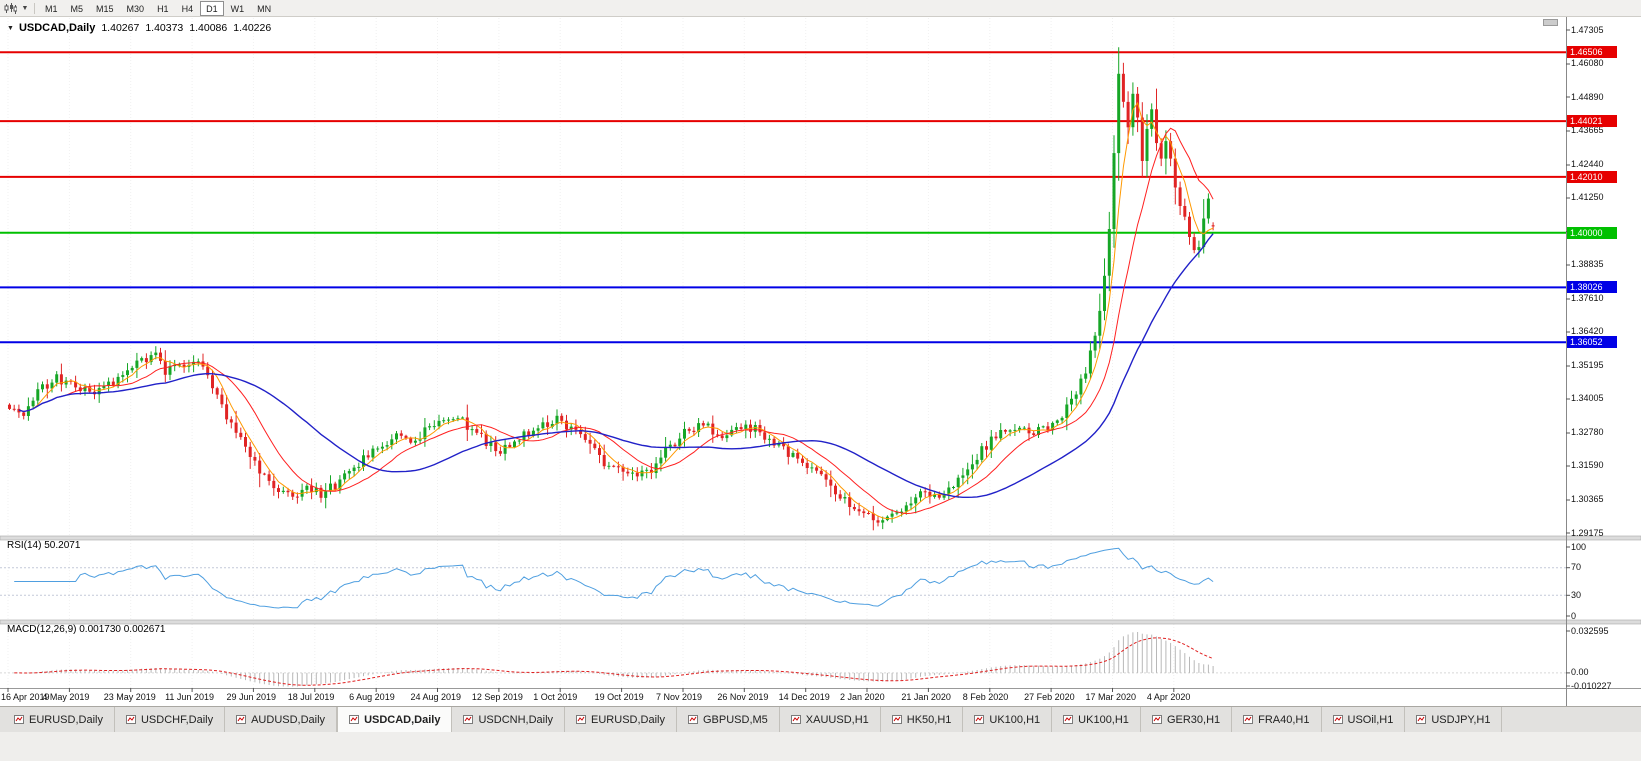  What do you see at coordinates (516, 719) in the screenshot?
I see `chart-tab-label: USDCNH,Daily` at bounding box center [516, 719].